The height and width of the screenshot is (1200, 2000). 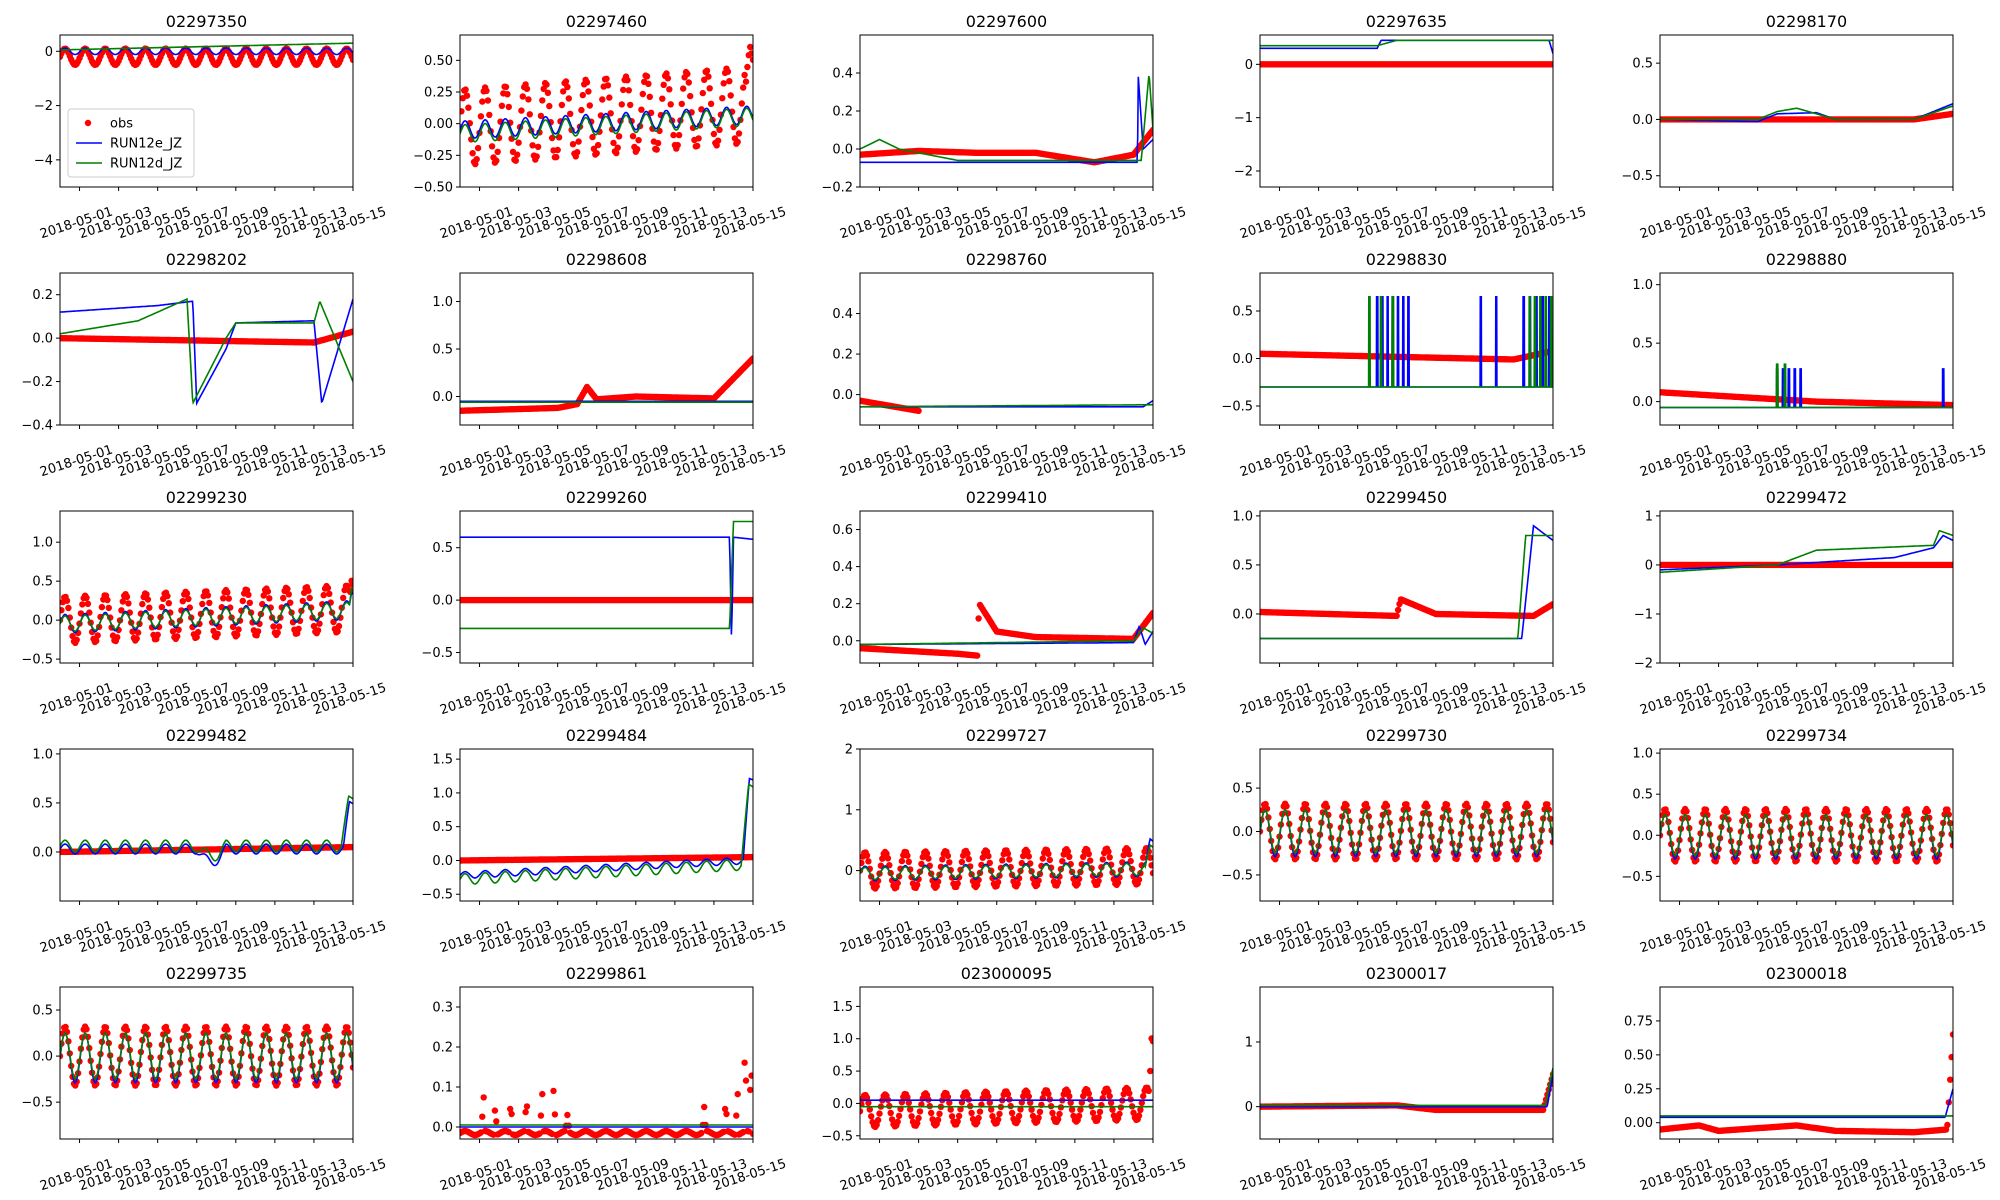 What do you see at coordinates (842, 74) in the screenshot?
I see `y-tick-label: 0.4` at bounding box center [842, 74].